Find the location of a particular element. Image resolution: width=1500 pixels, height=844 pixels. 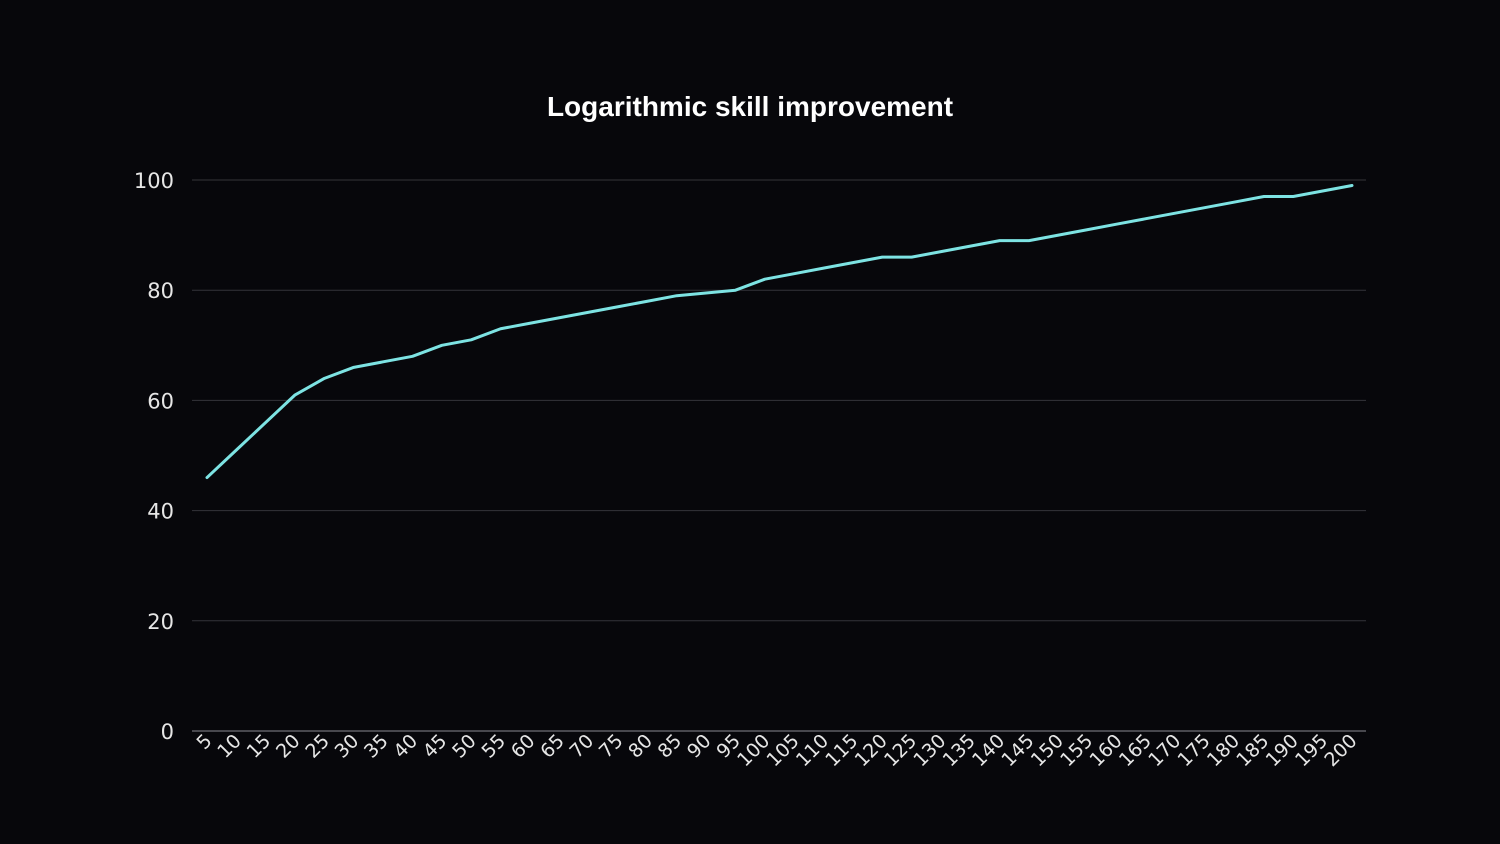

y-tick-label: 100 is located at coordinates (154, 181).